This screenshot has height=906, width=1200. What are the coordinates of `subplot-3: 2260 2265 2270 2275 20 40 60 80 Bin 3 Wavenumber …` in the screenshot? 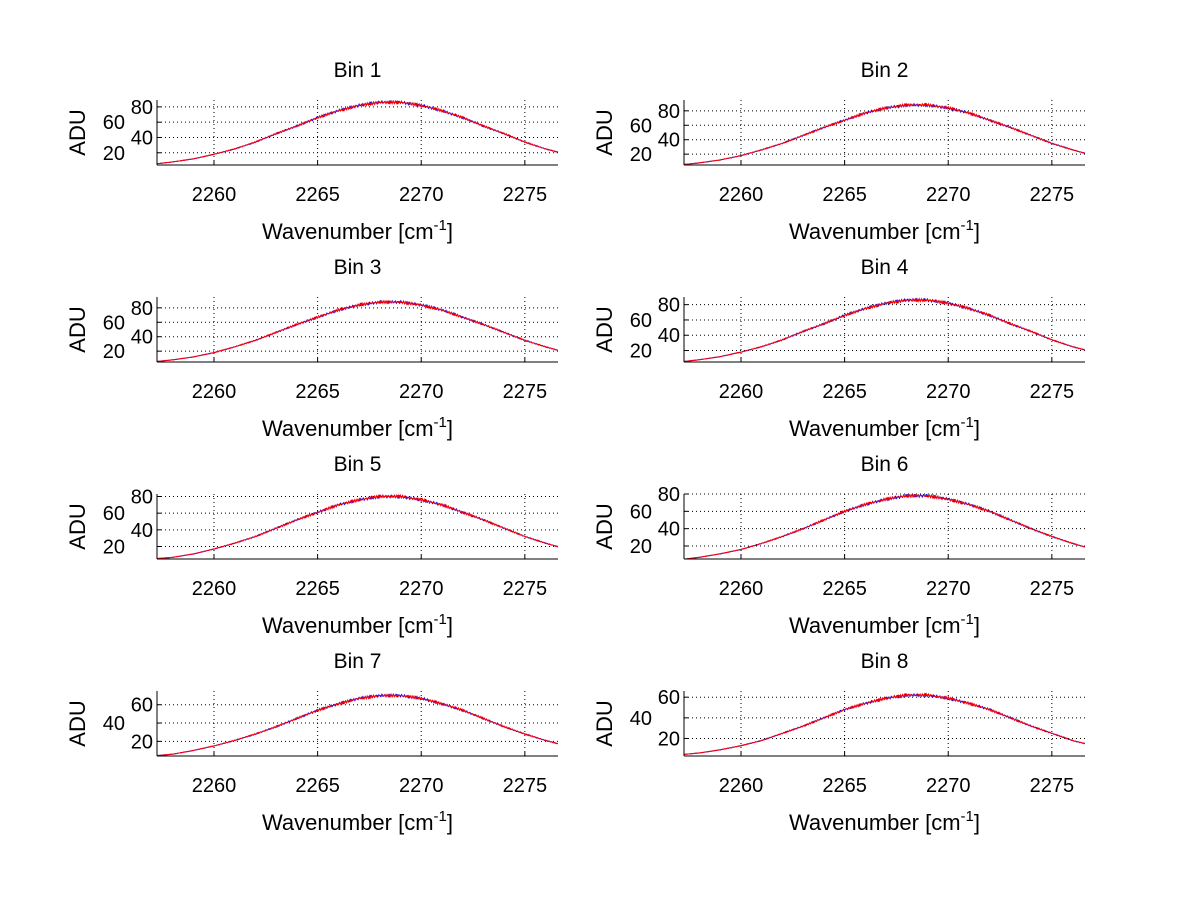 It's located at (311, 348).